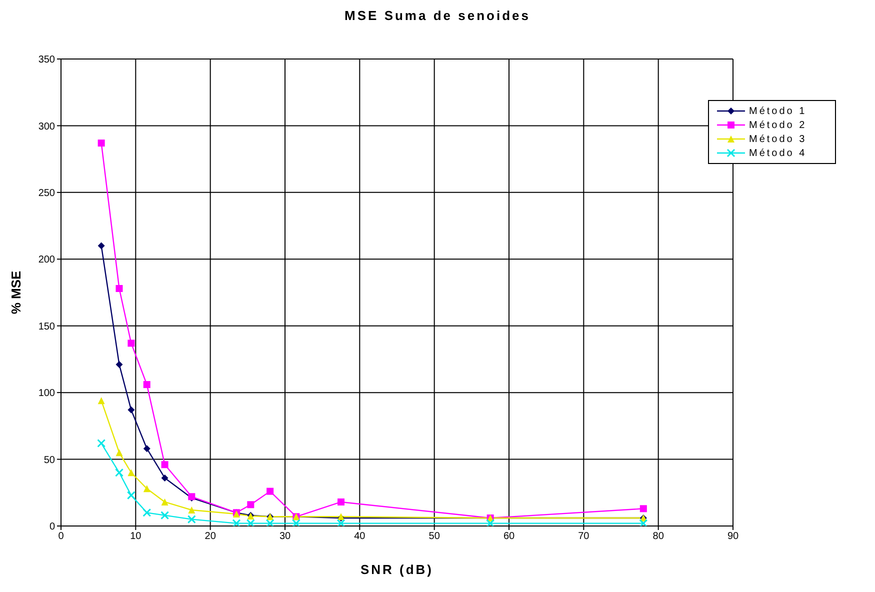  Describe the element at coordinates (47, 126) in the screenshot. I see `y-tick-label: 300` at that location.